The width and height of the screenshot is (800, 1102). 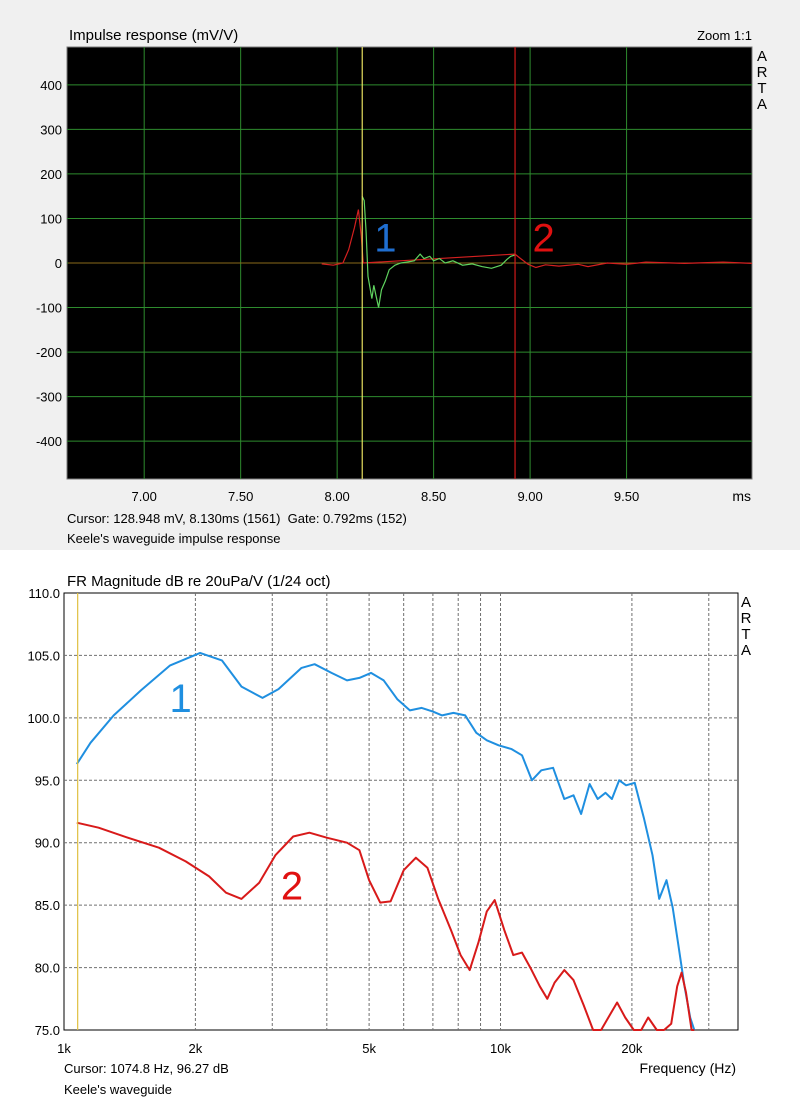 What do you see at coordinates (196, 1048) in the screenshot?
I see `fr-x-tick-label: 2k` at bounding box center [196, 1048].